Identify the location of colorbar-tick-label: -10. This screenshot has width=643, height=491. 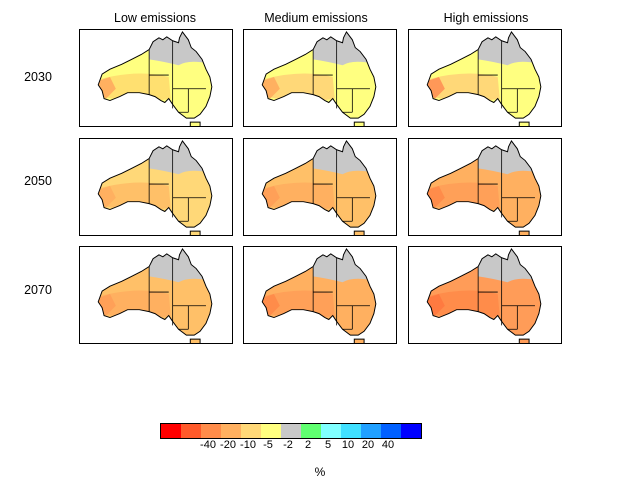
(248, 445).